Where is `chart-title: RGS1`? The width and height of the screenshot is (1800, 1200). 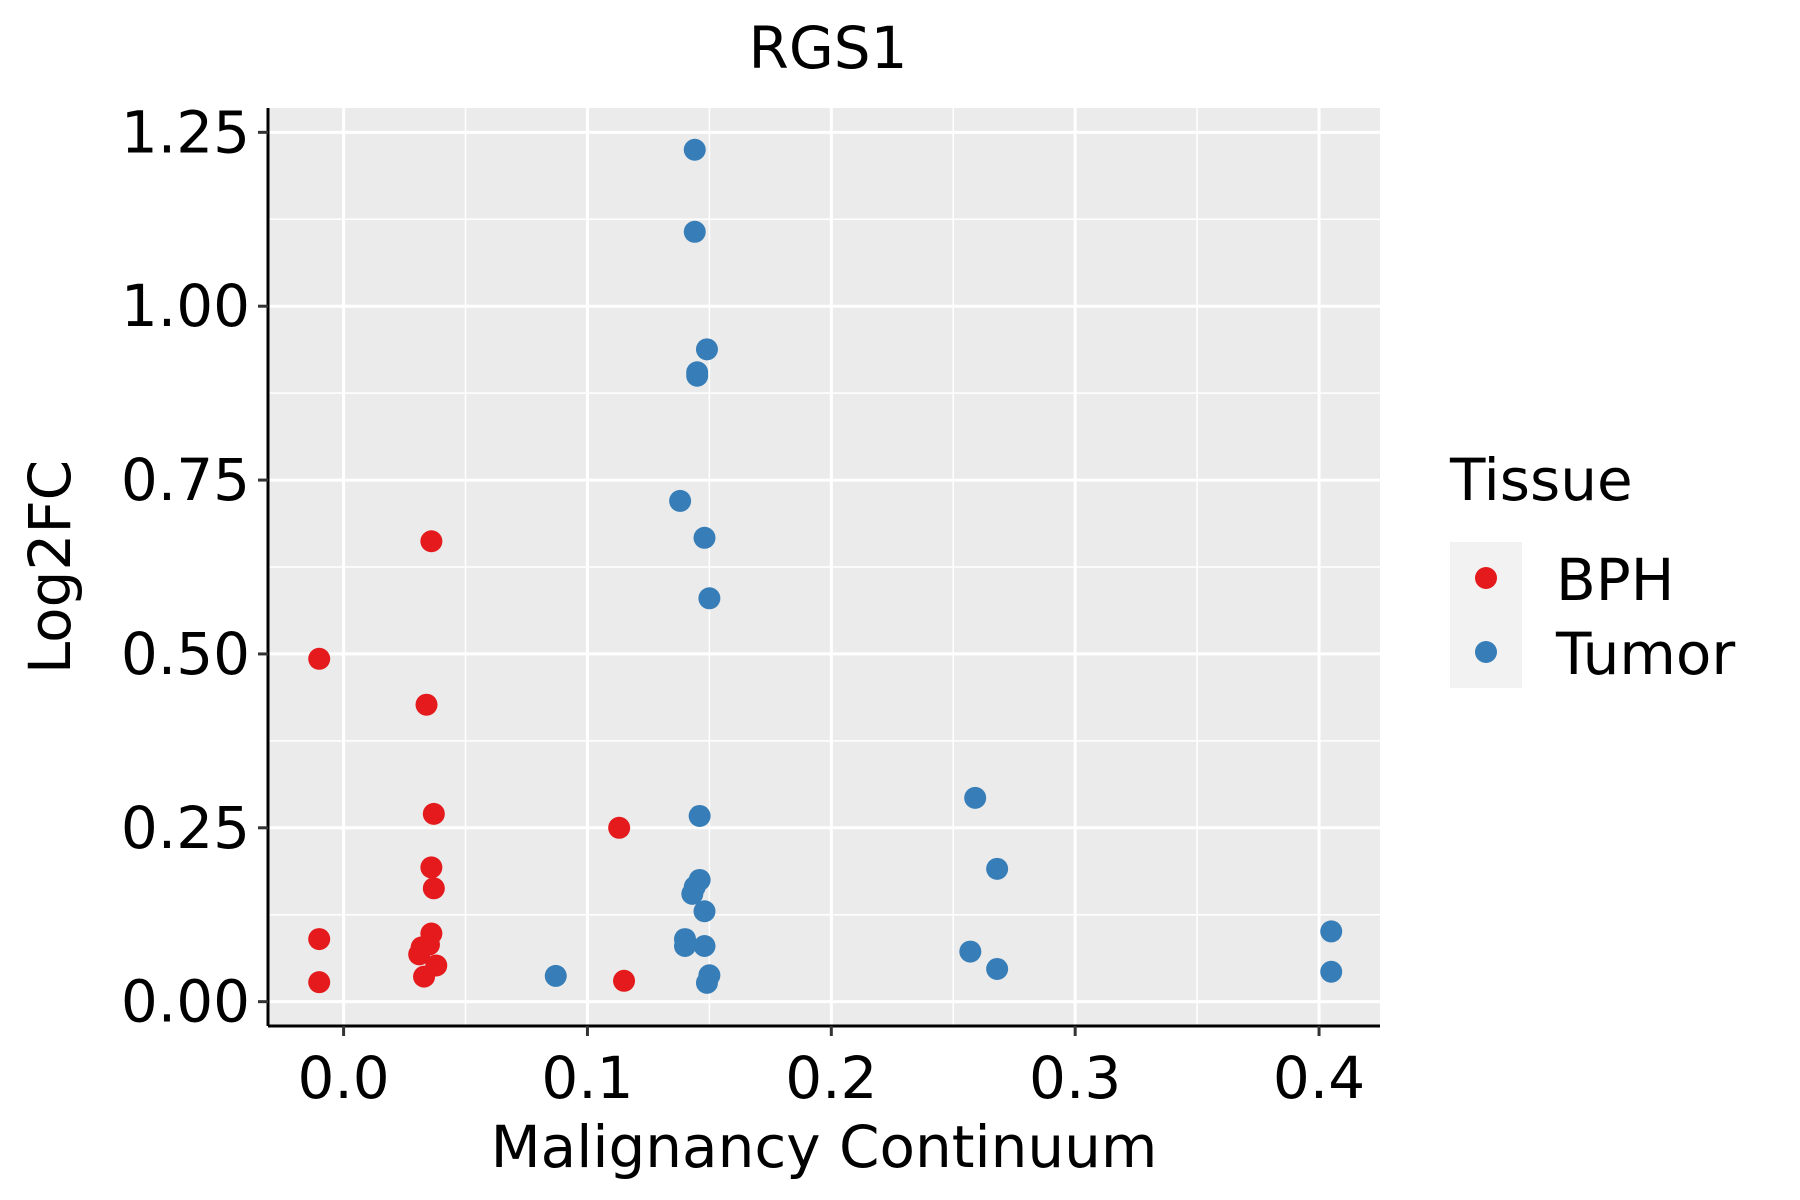 chart-title: RGS1 is located at coordinates (828, 48).